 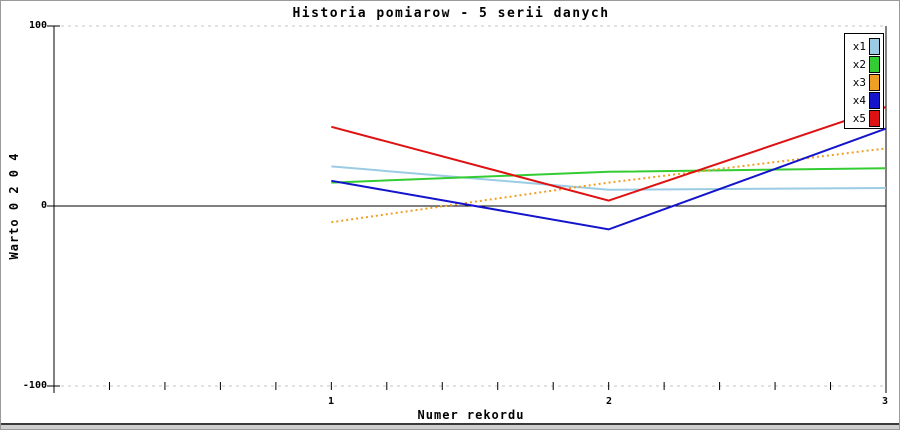 What do you see at coordinates (43, 205) in the screenshot?
I see `y-tick-label-0: 0` at bounding box center [43, 205].